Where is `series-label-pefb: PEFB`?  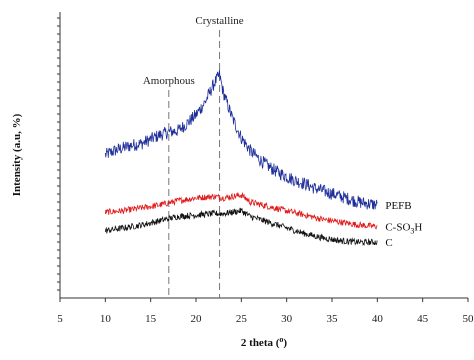 series-label-pefb: PEFB is located at coordinates (398, 206).